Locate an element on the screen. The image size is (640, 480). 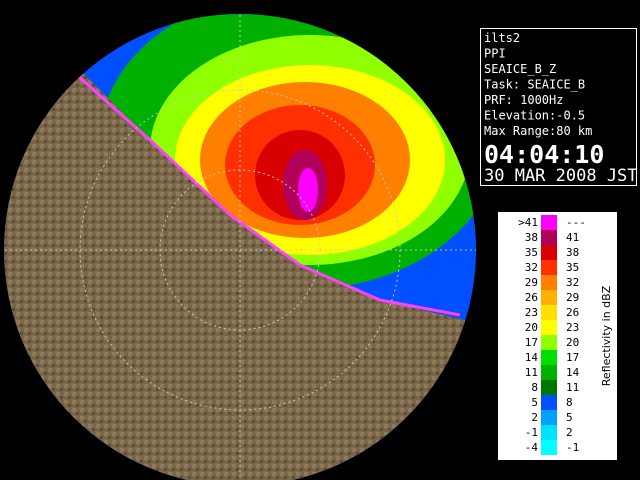
legend-high: 32 is located at coordinates (572, 282).